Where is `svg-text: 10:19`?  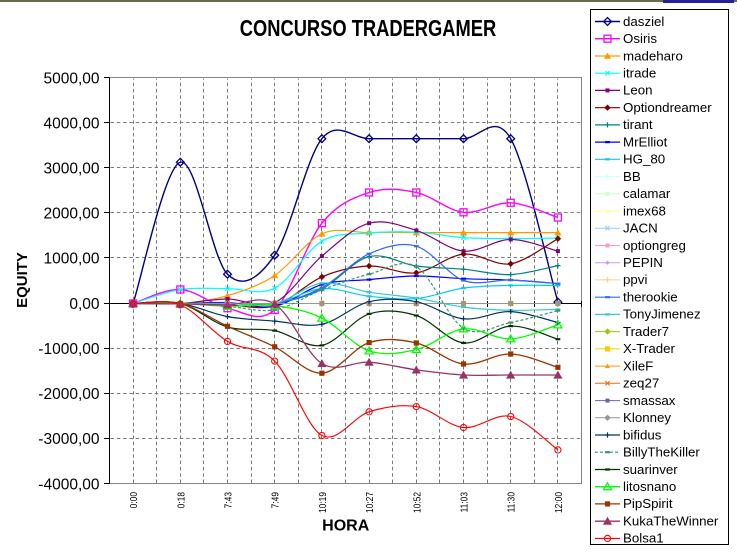
svg-text: 10:19 is located at coordinates (322, 502).